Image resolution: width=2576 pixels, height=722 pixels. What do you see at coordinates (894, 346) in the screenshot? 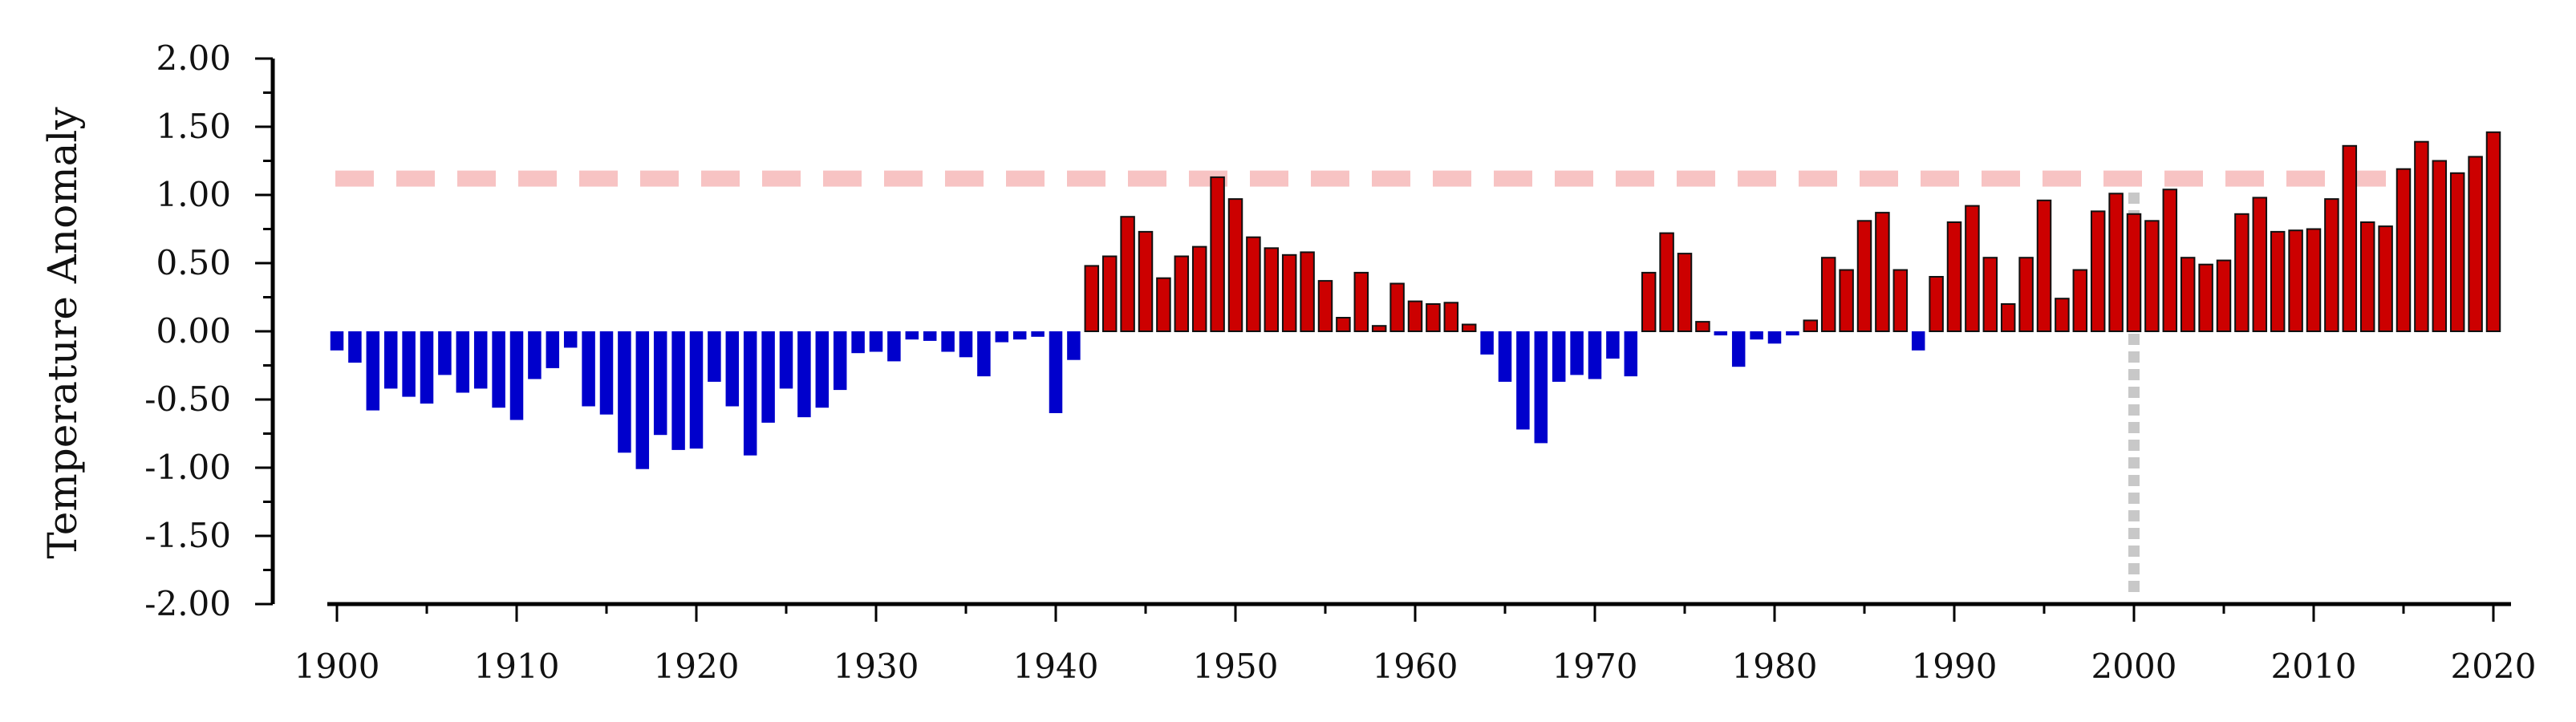
I see `bar-1931` at bounding box center [894, 346].